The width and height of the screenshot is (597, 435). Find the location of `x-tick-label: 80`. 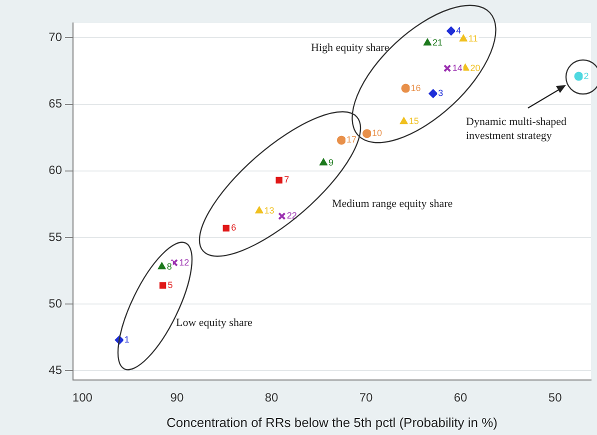

x-tick-label: 80 is located at coordinates (271, 397).